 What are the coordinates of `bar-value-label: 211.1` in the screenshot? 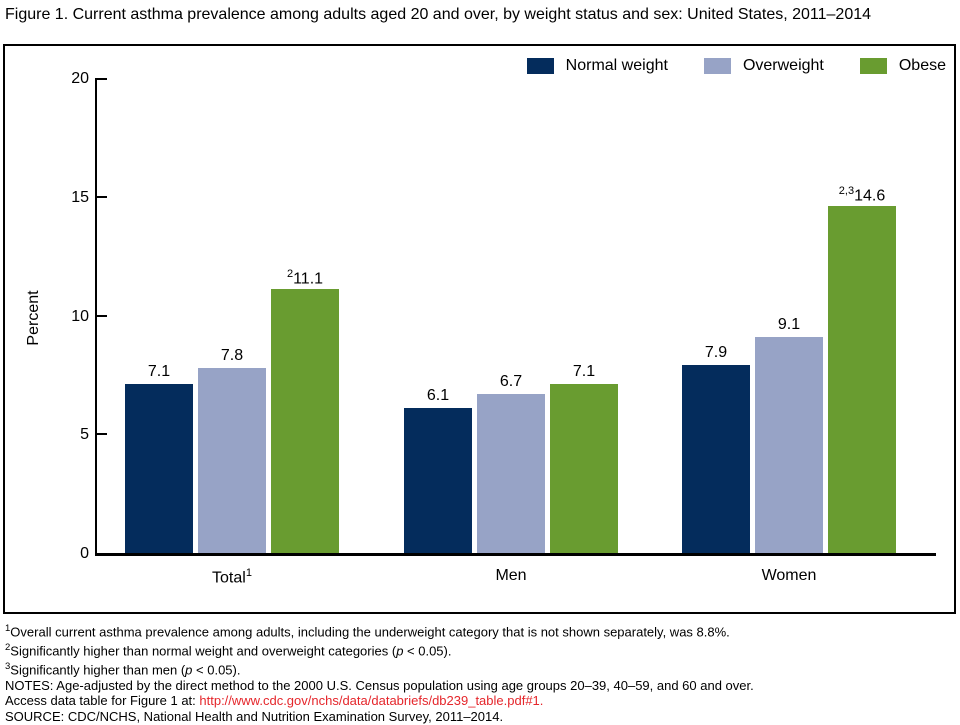 It's located at (305, 278).